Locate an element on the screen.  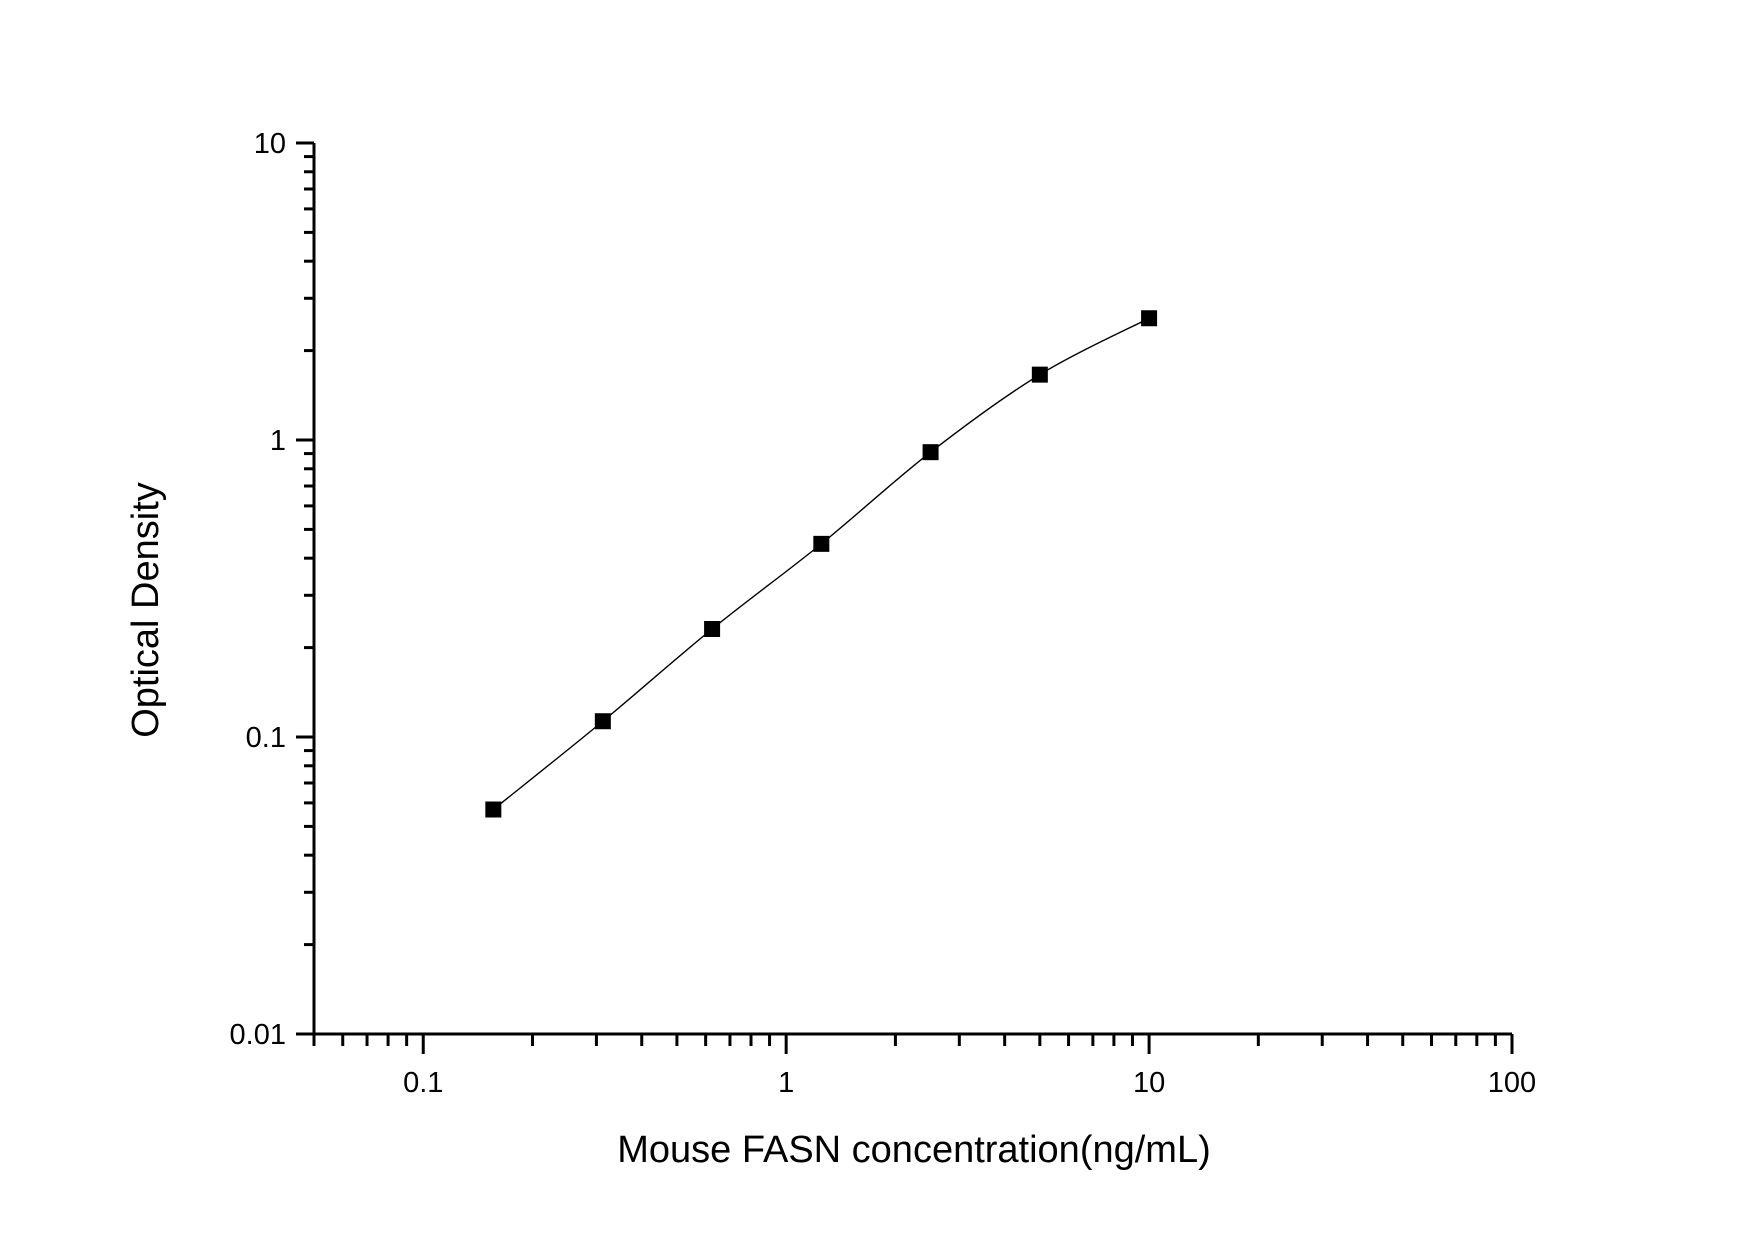
x-axis-title: Mouse FASN concentration(ng/mL) is located at coordinates (914, 1150).